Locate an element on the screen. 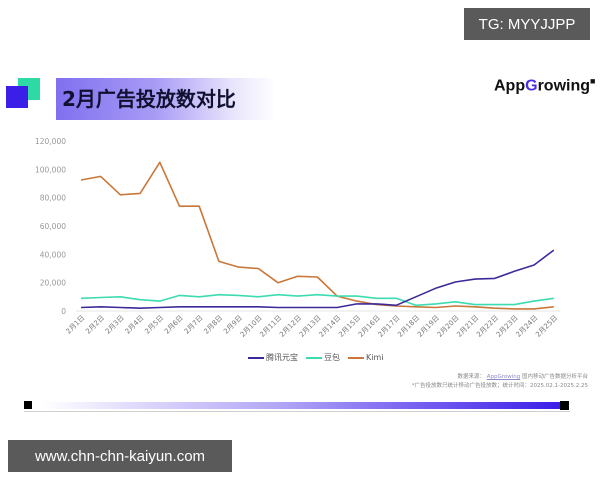  title-band is located at coordinates (166, 99).